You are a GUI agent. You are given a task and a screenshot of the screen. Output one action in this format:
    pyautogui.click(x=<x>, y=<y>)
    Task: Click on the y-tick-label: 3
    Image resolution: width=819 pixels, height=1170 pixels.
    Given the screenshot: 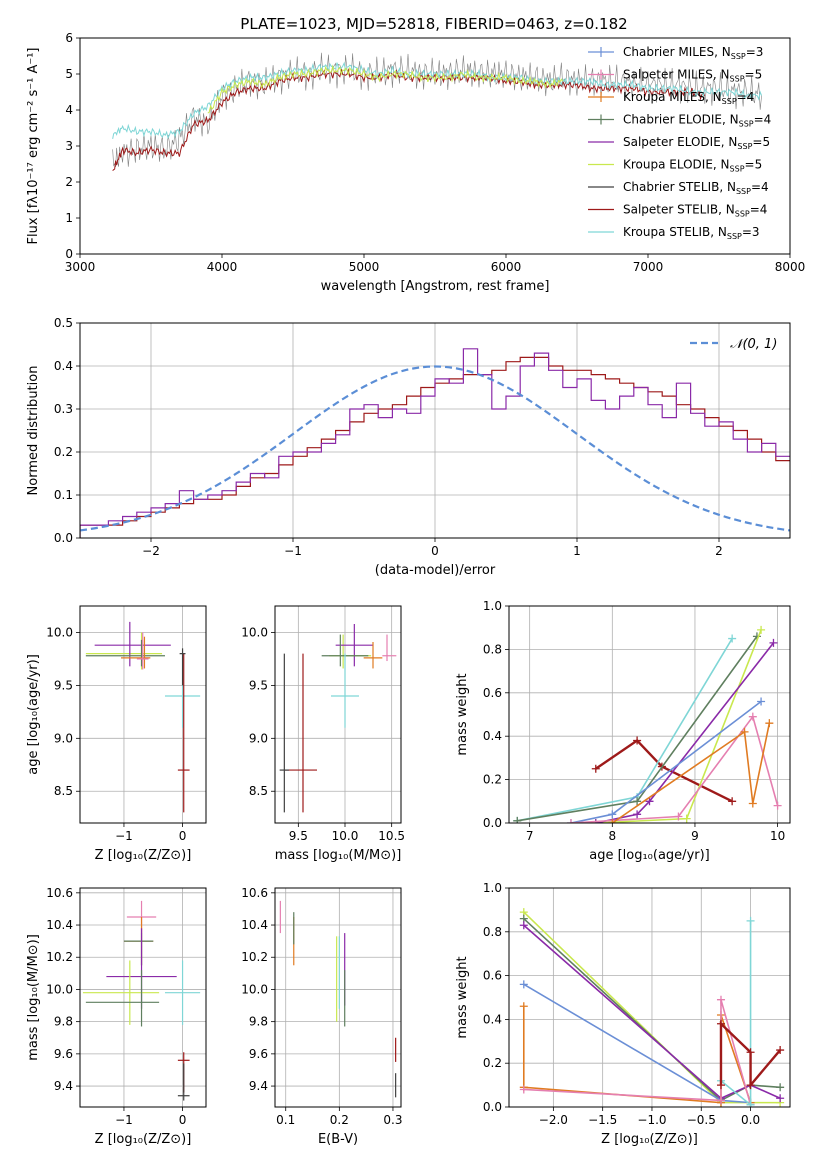 What is the action you would take?
    pyautogui.click(x=69, y=146)
    